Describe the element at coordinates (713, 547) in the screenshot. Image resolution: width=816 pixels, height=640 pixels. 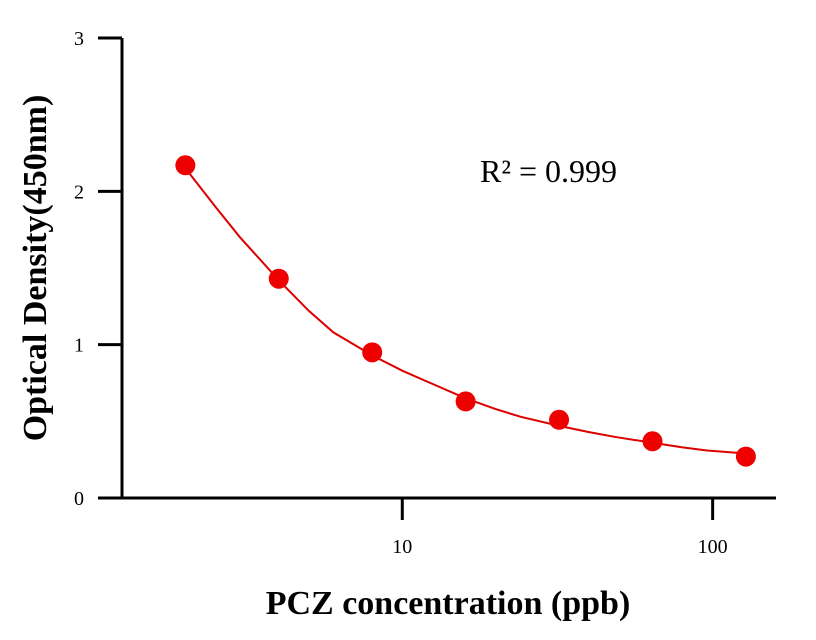
I see `x-tick-label: 100` at that location.